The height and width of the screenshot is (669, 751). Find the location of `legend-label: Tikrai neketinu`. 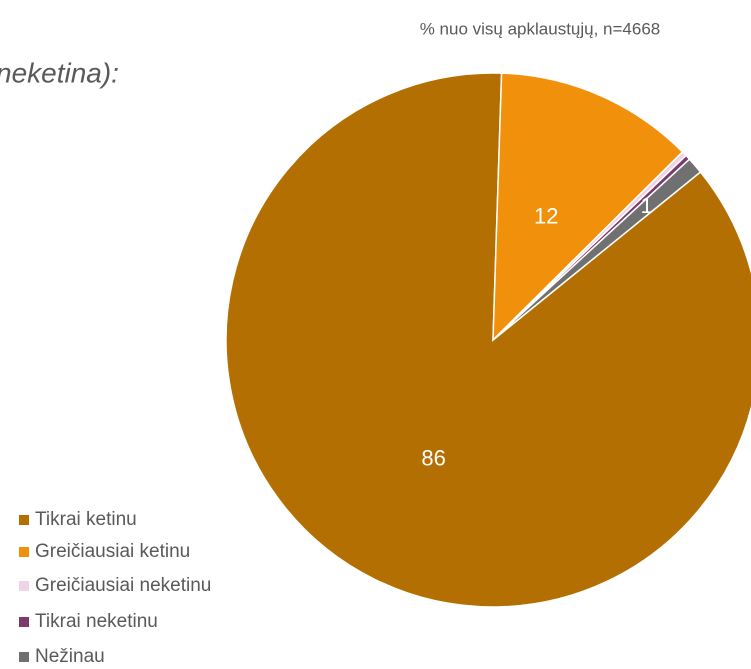

legend-label: Tikrai neketinu is located at coordinates (96, 621).